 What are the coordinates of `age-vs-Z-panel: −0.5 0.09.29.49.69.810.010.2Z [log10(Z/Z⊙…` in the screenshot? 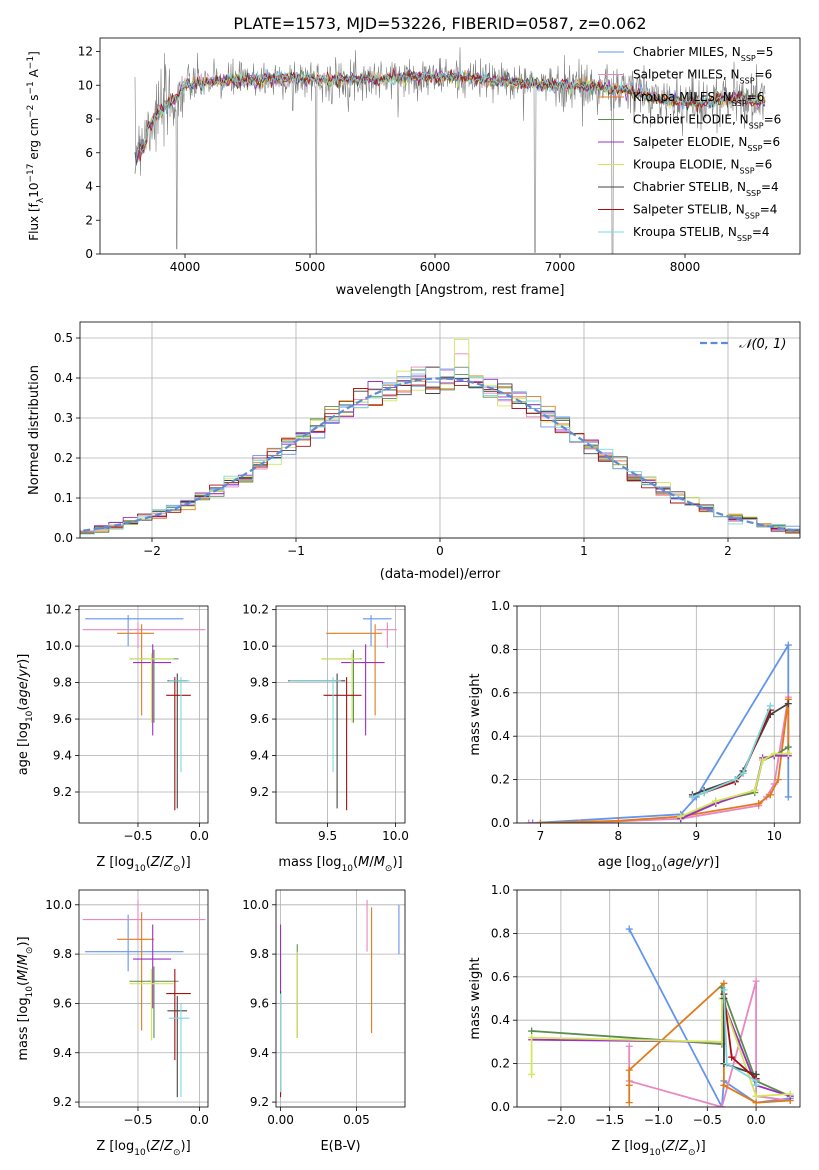 It's located at (112, 738).